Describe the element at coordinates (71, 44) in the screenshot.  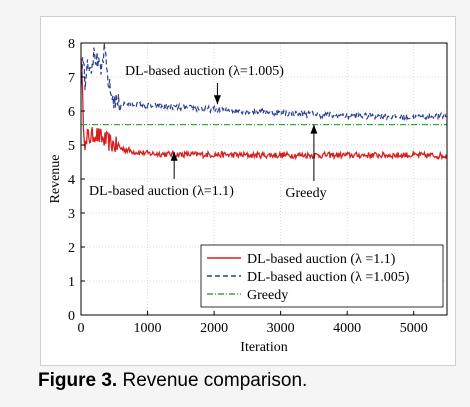
I see `y-tick-label-8: 8` at that location.